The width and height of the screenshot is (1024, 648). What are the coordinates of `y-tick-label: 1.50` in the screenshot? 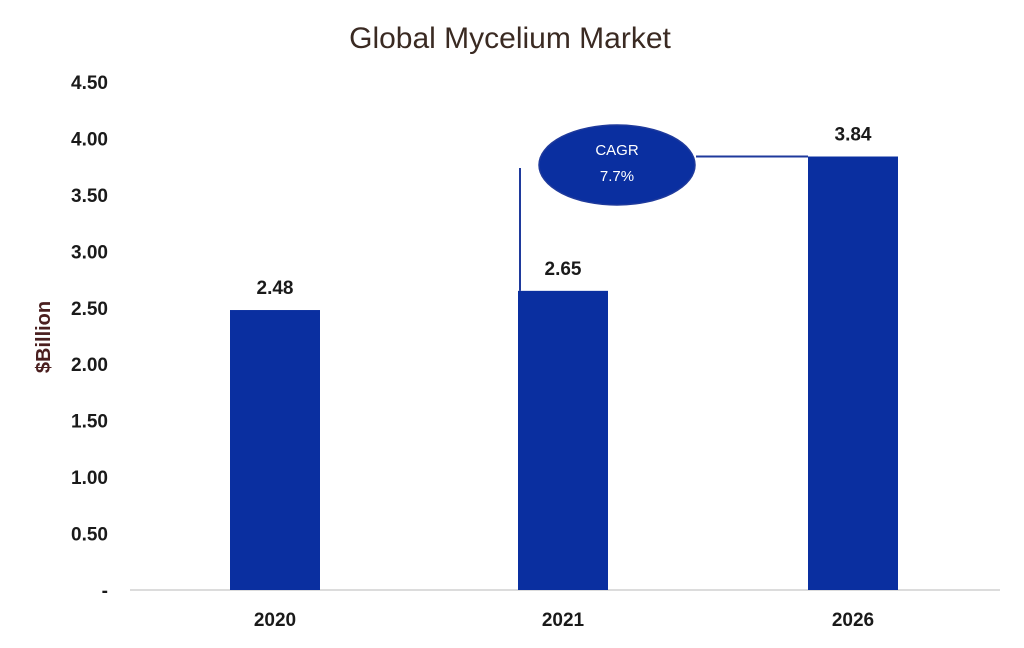 It's located at (89, 422).